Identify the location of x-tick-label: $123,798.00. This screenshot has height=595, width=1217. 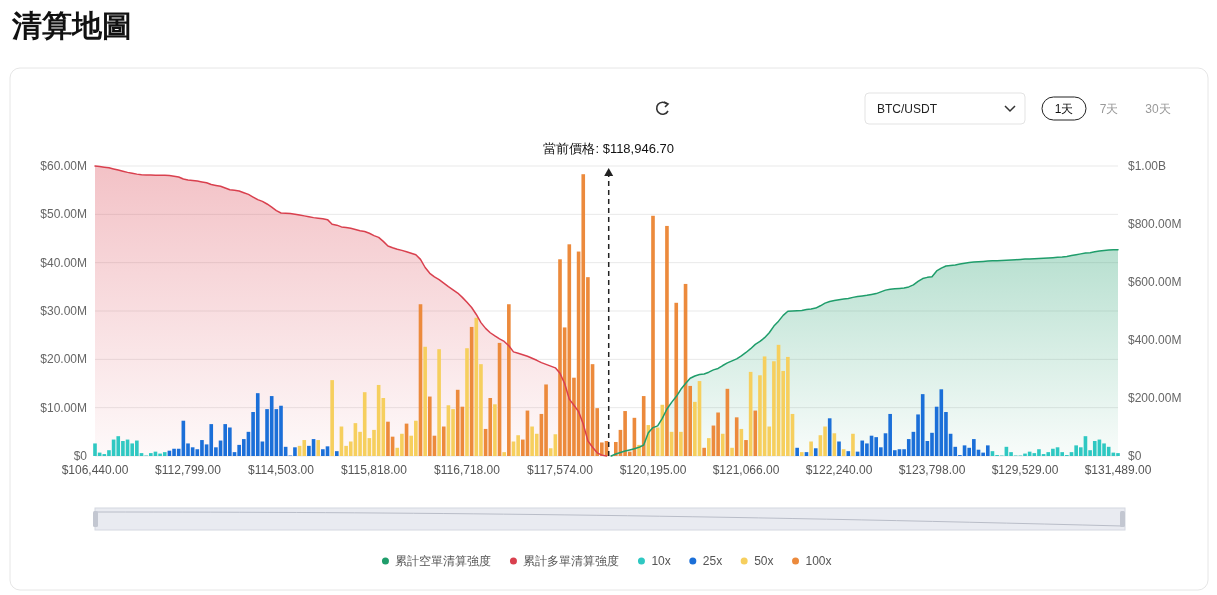
(932, 470).